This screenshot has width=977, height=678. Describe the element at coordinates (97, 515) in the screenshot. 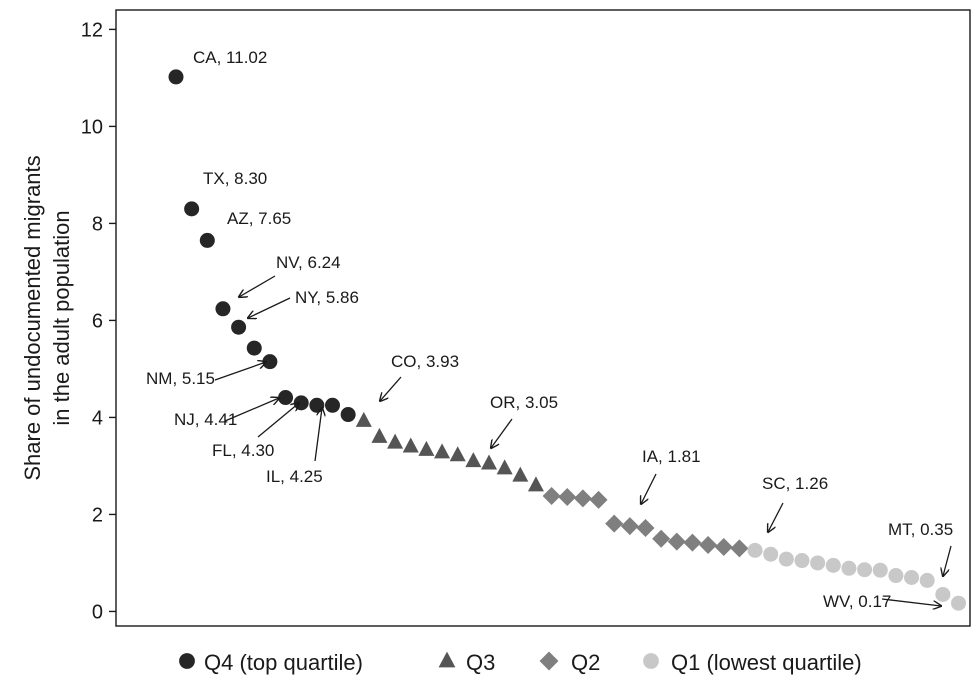

I see `y-tick-label: 2` at that location.